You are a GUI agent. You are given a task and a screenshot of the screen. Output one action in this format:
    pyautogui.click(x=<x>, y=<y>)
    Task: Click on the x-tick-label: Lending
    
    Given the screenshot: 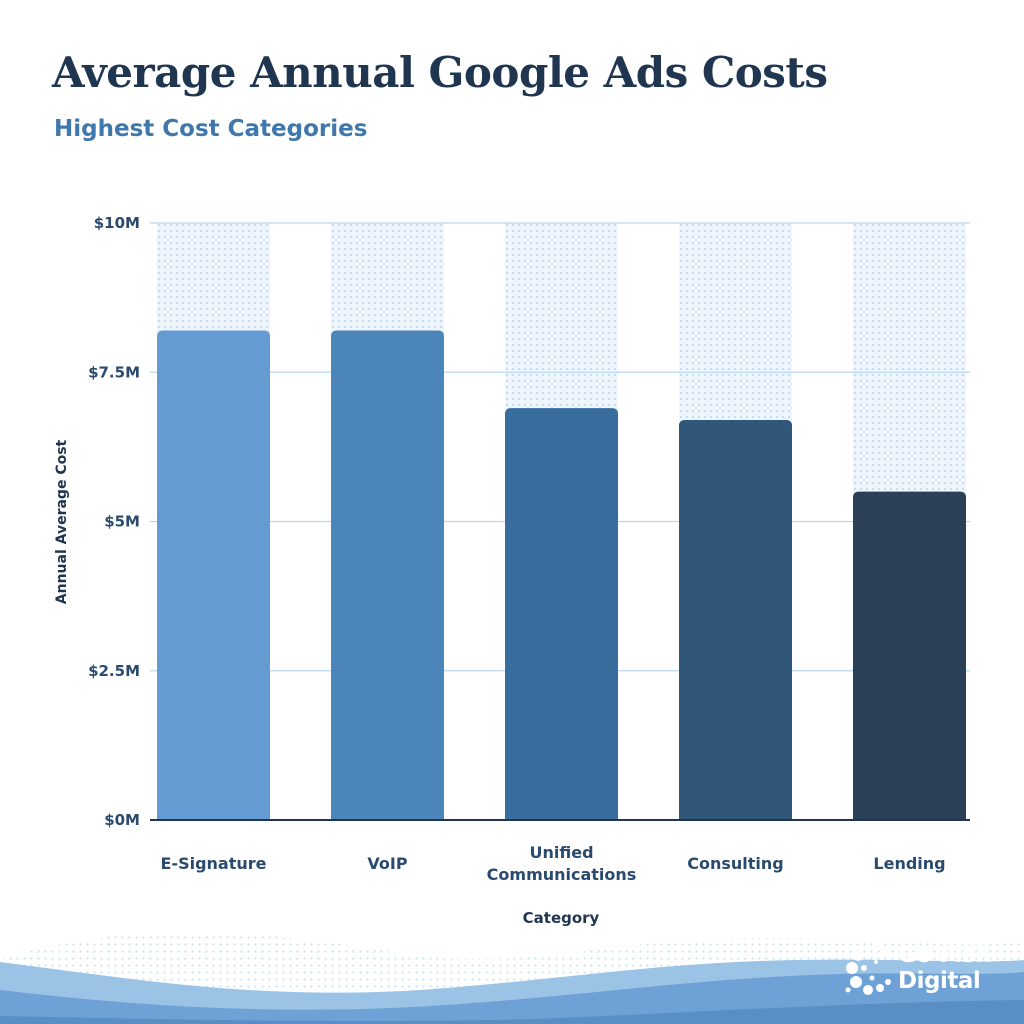 What is the action you would take?
    pyautogui.click(x=909, y=863)
    